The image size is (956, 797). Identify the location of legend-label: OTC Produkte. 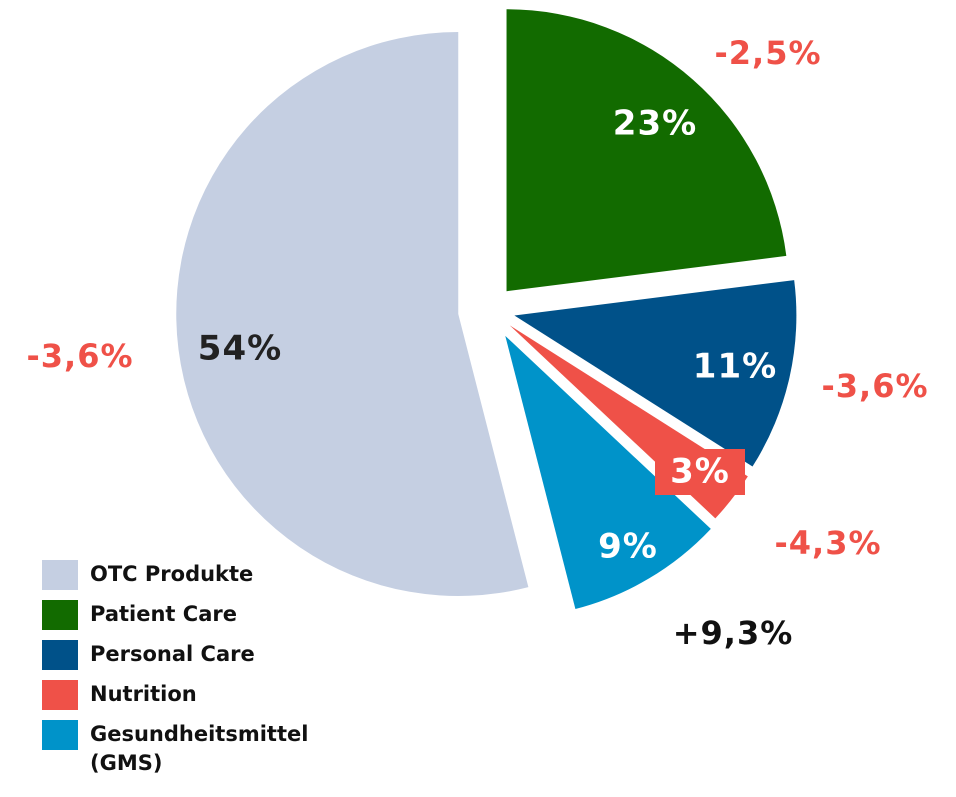
(172, 574).